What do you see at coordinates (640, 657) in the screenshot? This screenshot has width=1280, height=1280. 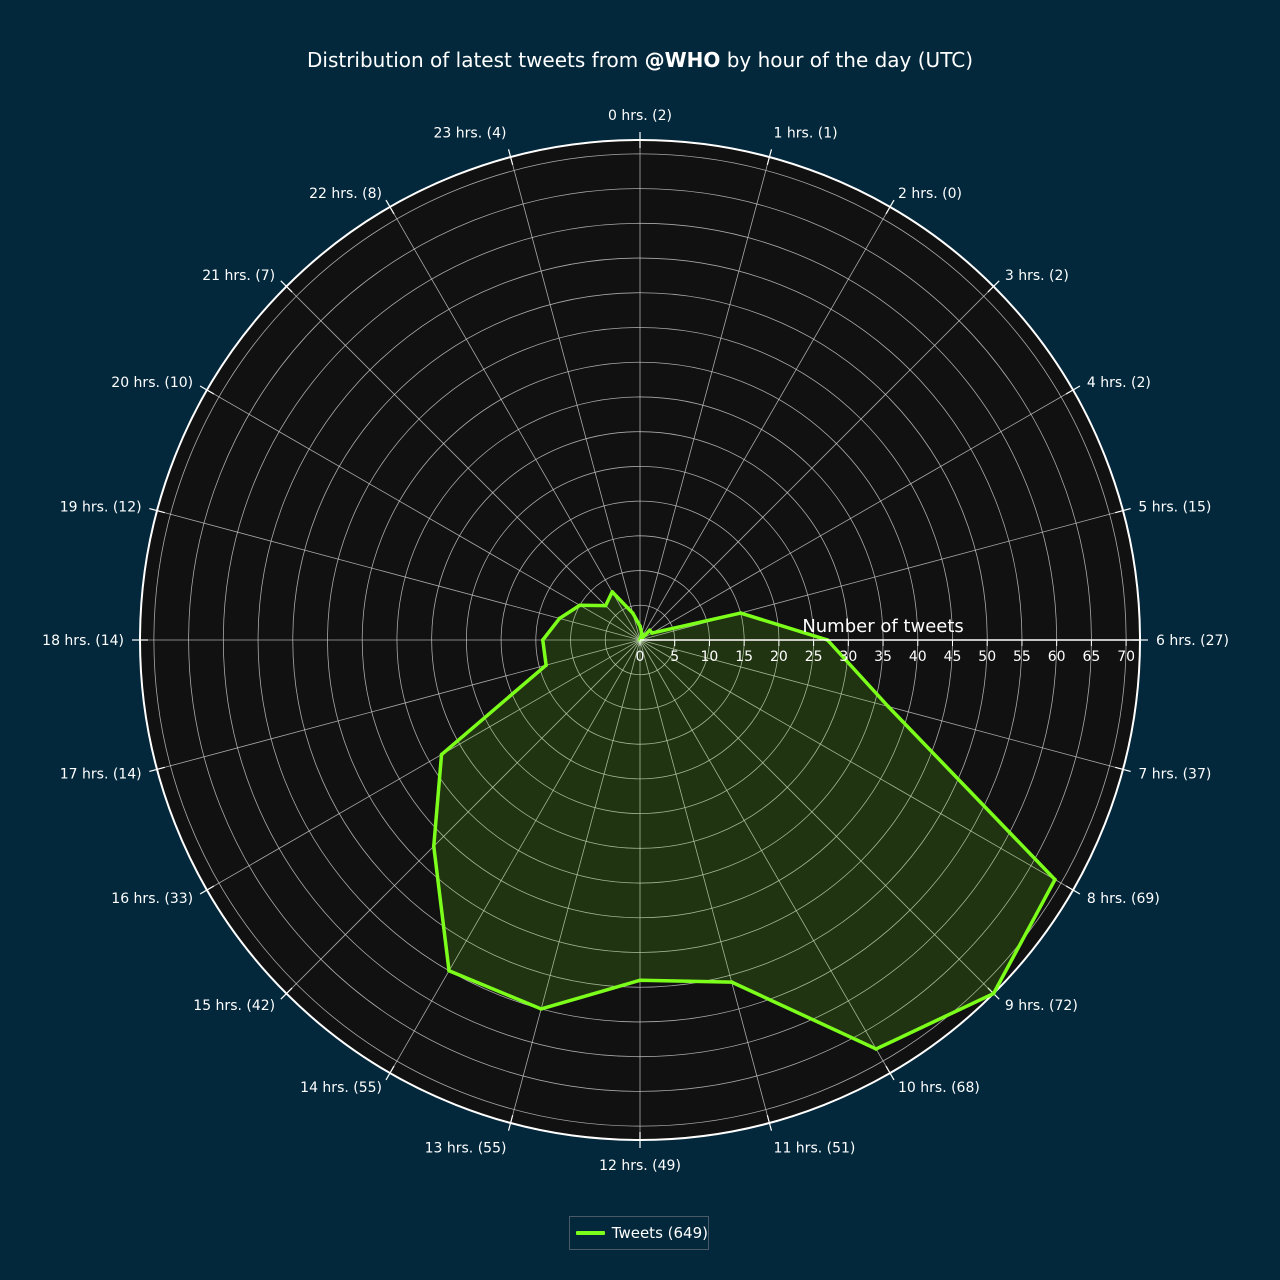 I see `radial-tick-label-0: 0` at bounding box center [640, 657].